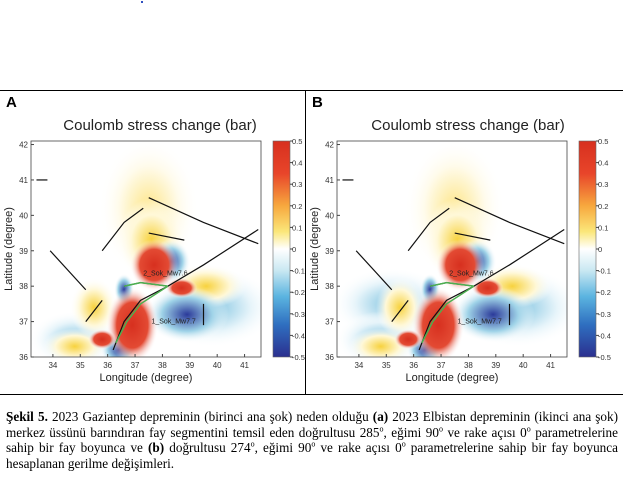 This screenshot has width=625, height=478. Describe the element at coordinates (317, 102) in the screenshot. I see `panel-b-label: B` at that location.